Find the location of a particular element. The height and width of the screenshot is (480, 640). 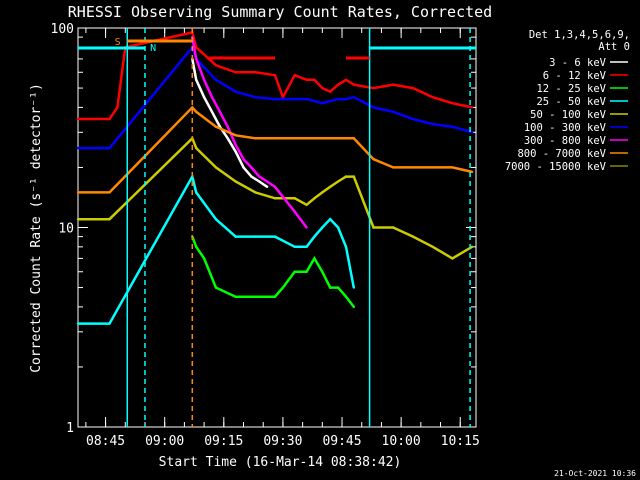

legend-header: Det 1,3,4,5,6,9, is located at coordinates (579, 35).